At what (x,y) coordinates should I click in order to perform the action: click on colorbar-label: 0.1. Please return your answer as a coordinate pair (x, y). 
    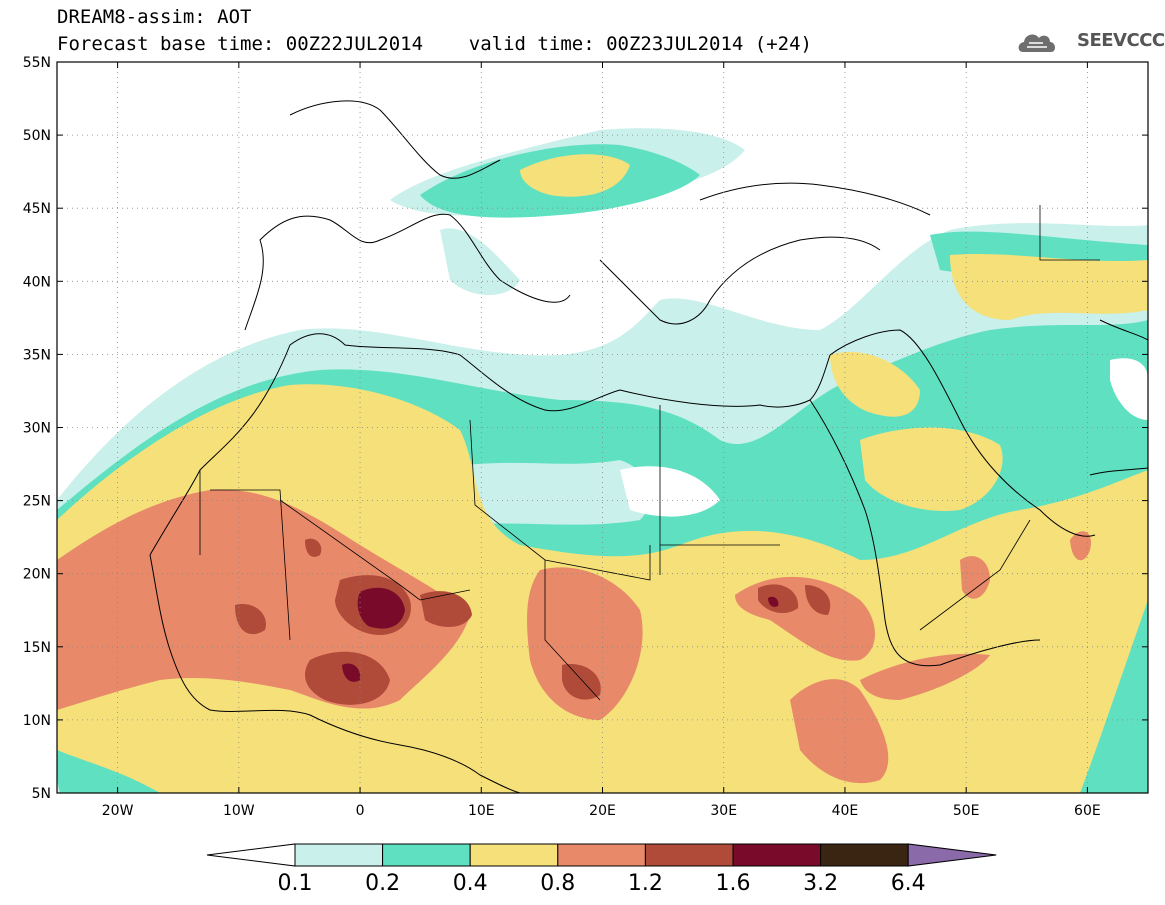
    Looking at the image, I should click on (295, 883).